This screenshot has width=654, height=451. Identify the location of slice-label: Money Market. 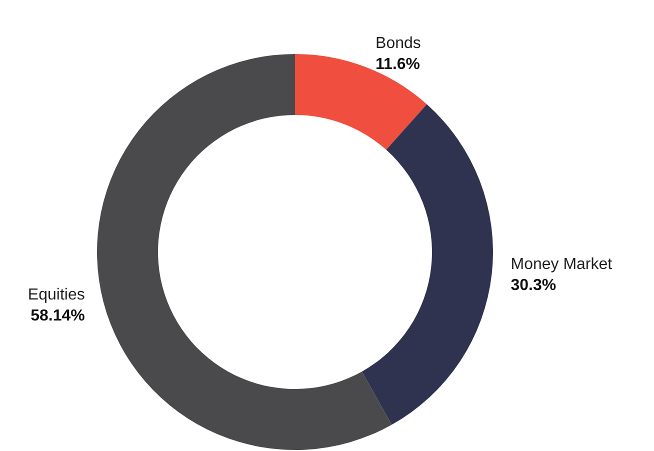
(561, 265).